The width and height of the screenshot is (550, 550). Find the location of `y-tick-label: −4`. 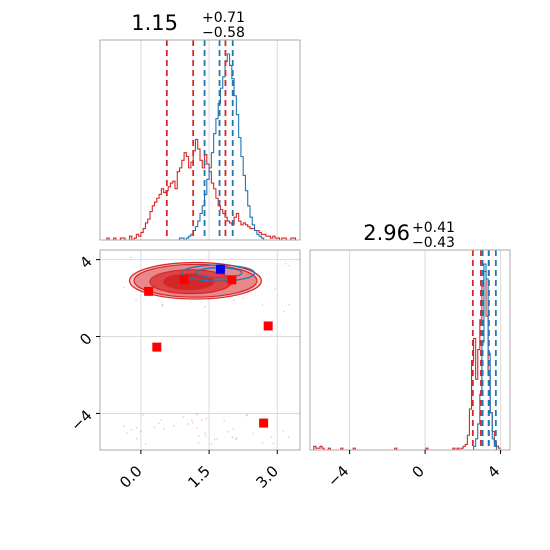

y-tick-label: −4 is located at coordinates (81, 420).